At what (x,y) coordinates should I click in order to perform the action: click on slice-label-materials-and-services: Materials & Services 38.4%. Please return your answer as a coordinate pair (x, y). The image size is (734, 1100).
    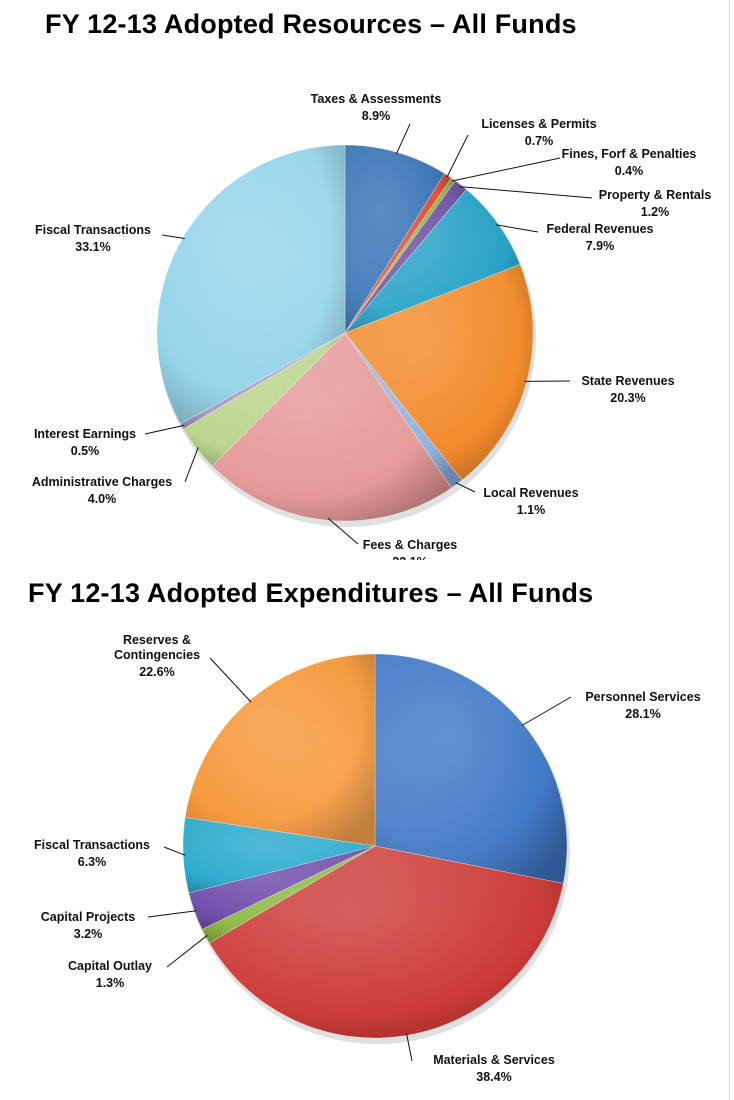
    Looking at the image, I should click on (494, 1068).